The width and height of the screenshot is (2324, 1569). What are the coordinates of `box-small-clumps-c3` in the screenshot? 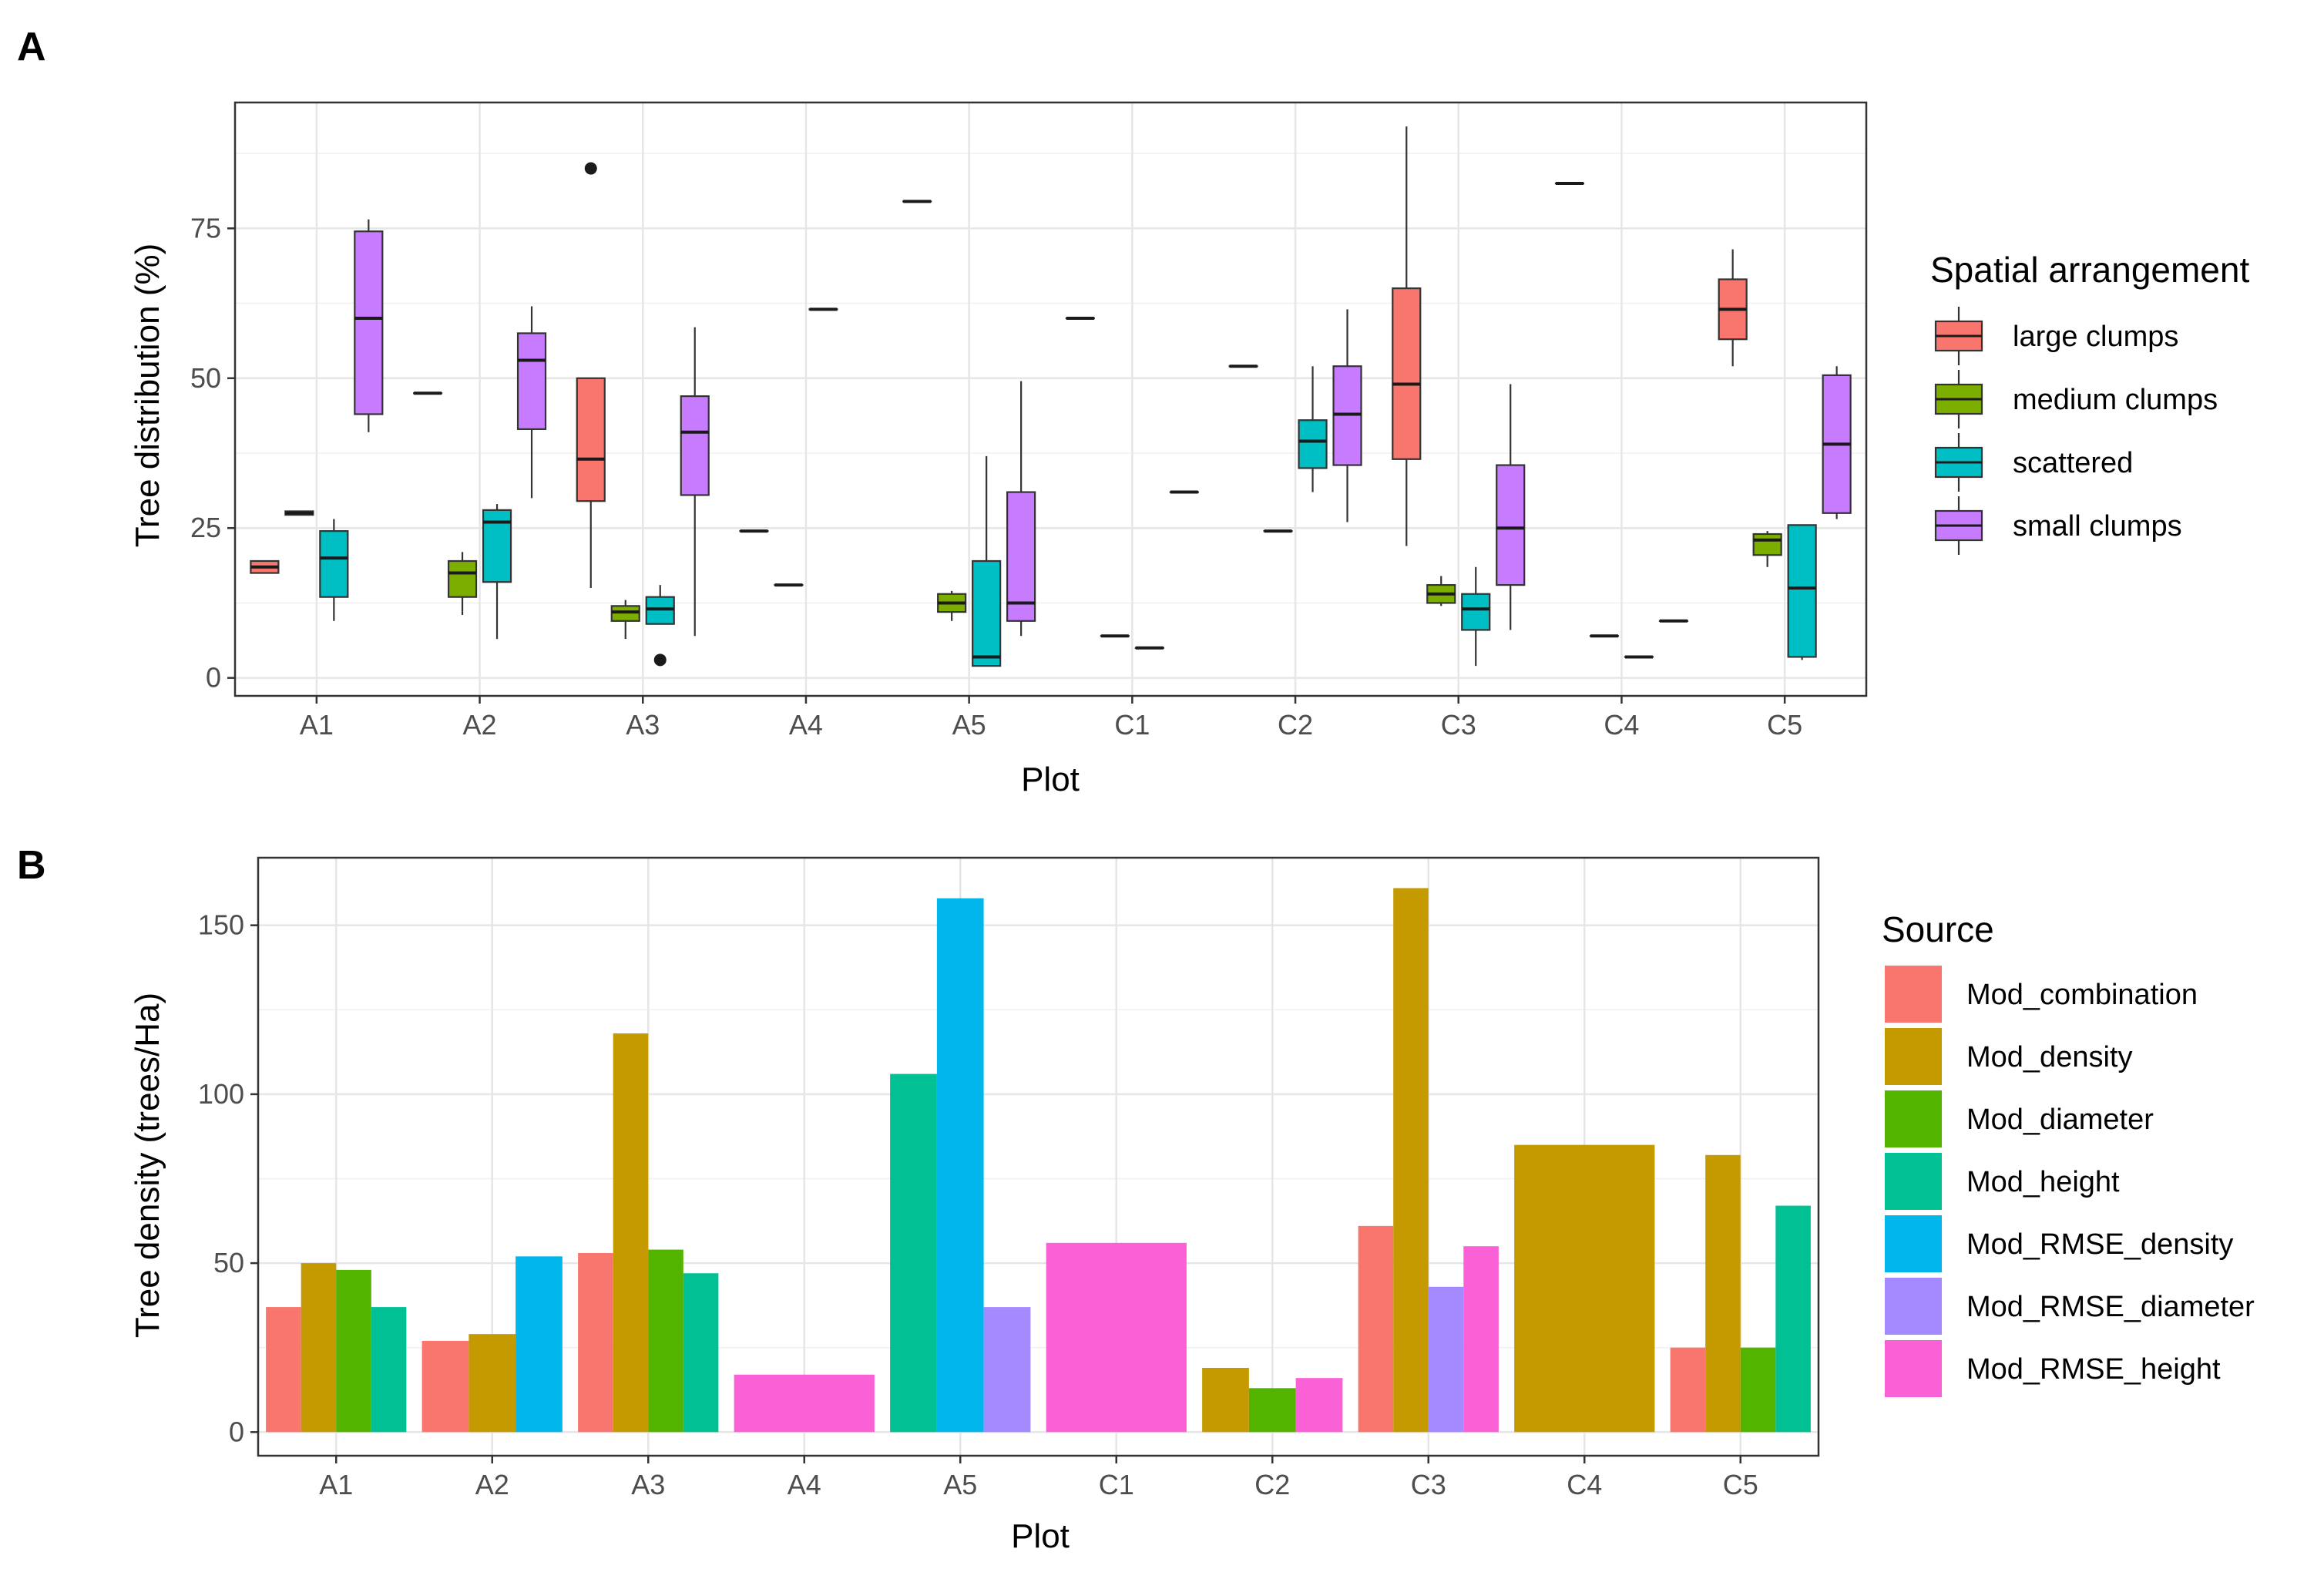 It's located at (1511, 507).